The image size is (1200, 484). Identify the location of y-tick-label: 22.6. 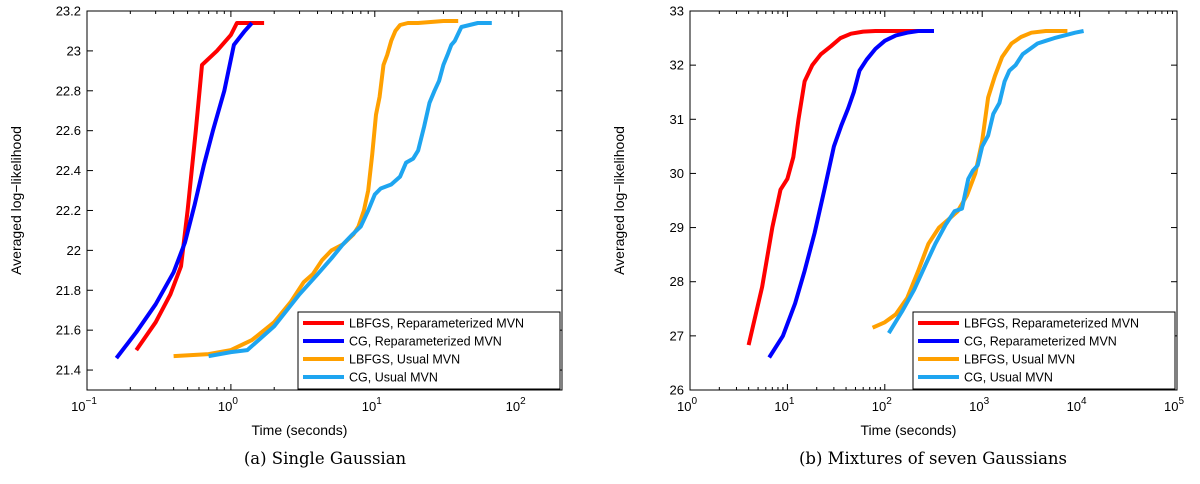
(68, 130).